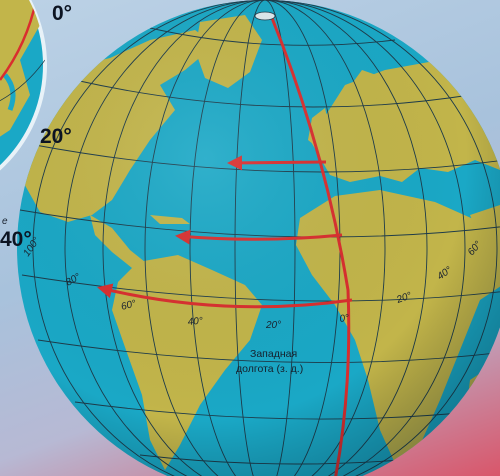  I want to click on inset-globe, so click(23, 85).